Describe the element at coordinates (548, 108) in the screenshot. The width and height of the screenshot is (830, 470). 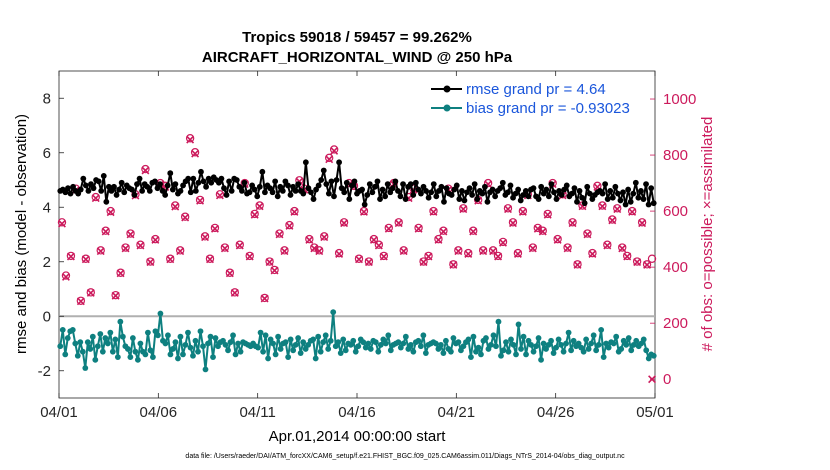
I see `legend-bias-label: bias grand pr = -0.93023` at that location.